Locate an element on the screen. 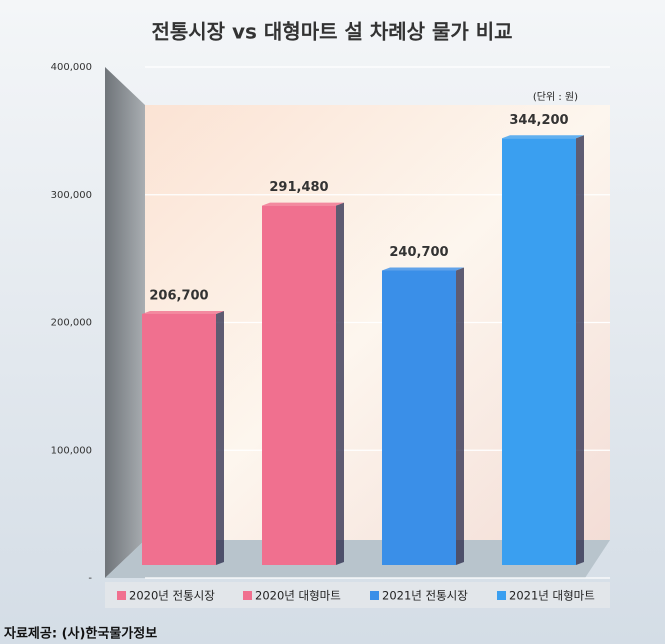 This screenshot has width=665, height=644. y-tick-label: 300,000 is located at coordinates (71, 195).